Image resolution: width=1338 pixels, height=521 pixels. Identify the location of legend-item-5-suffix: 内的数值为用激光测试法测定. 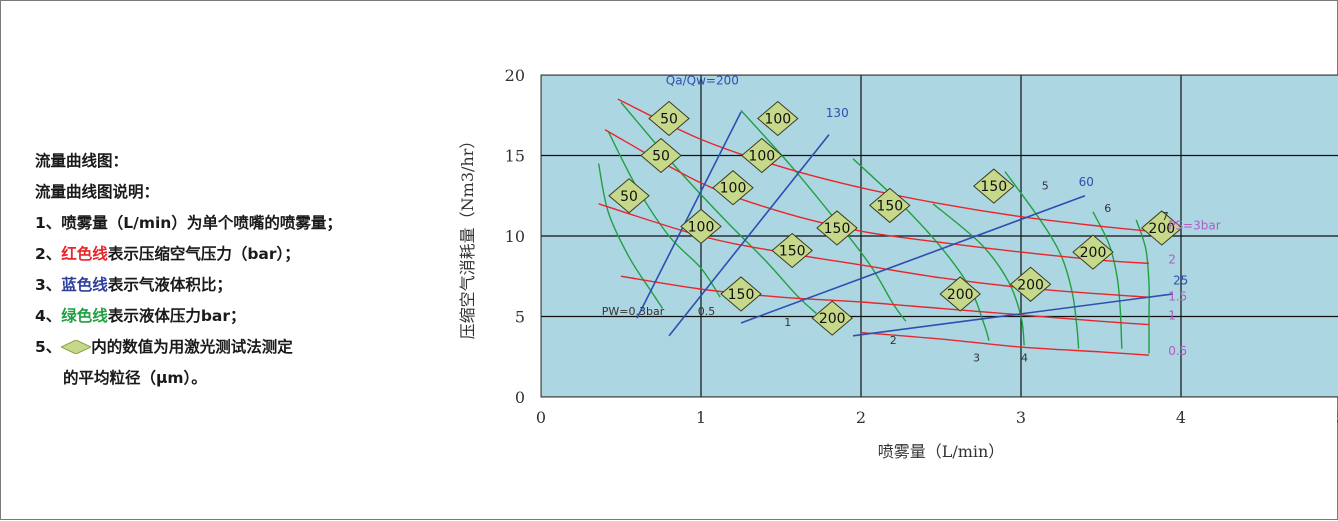
(192, 347).